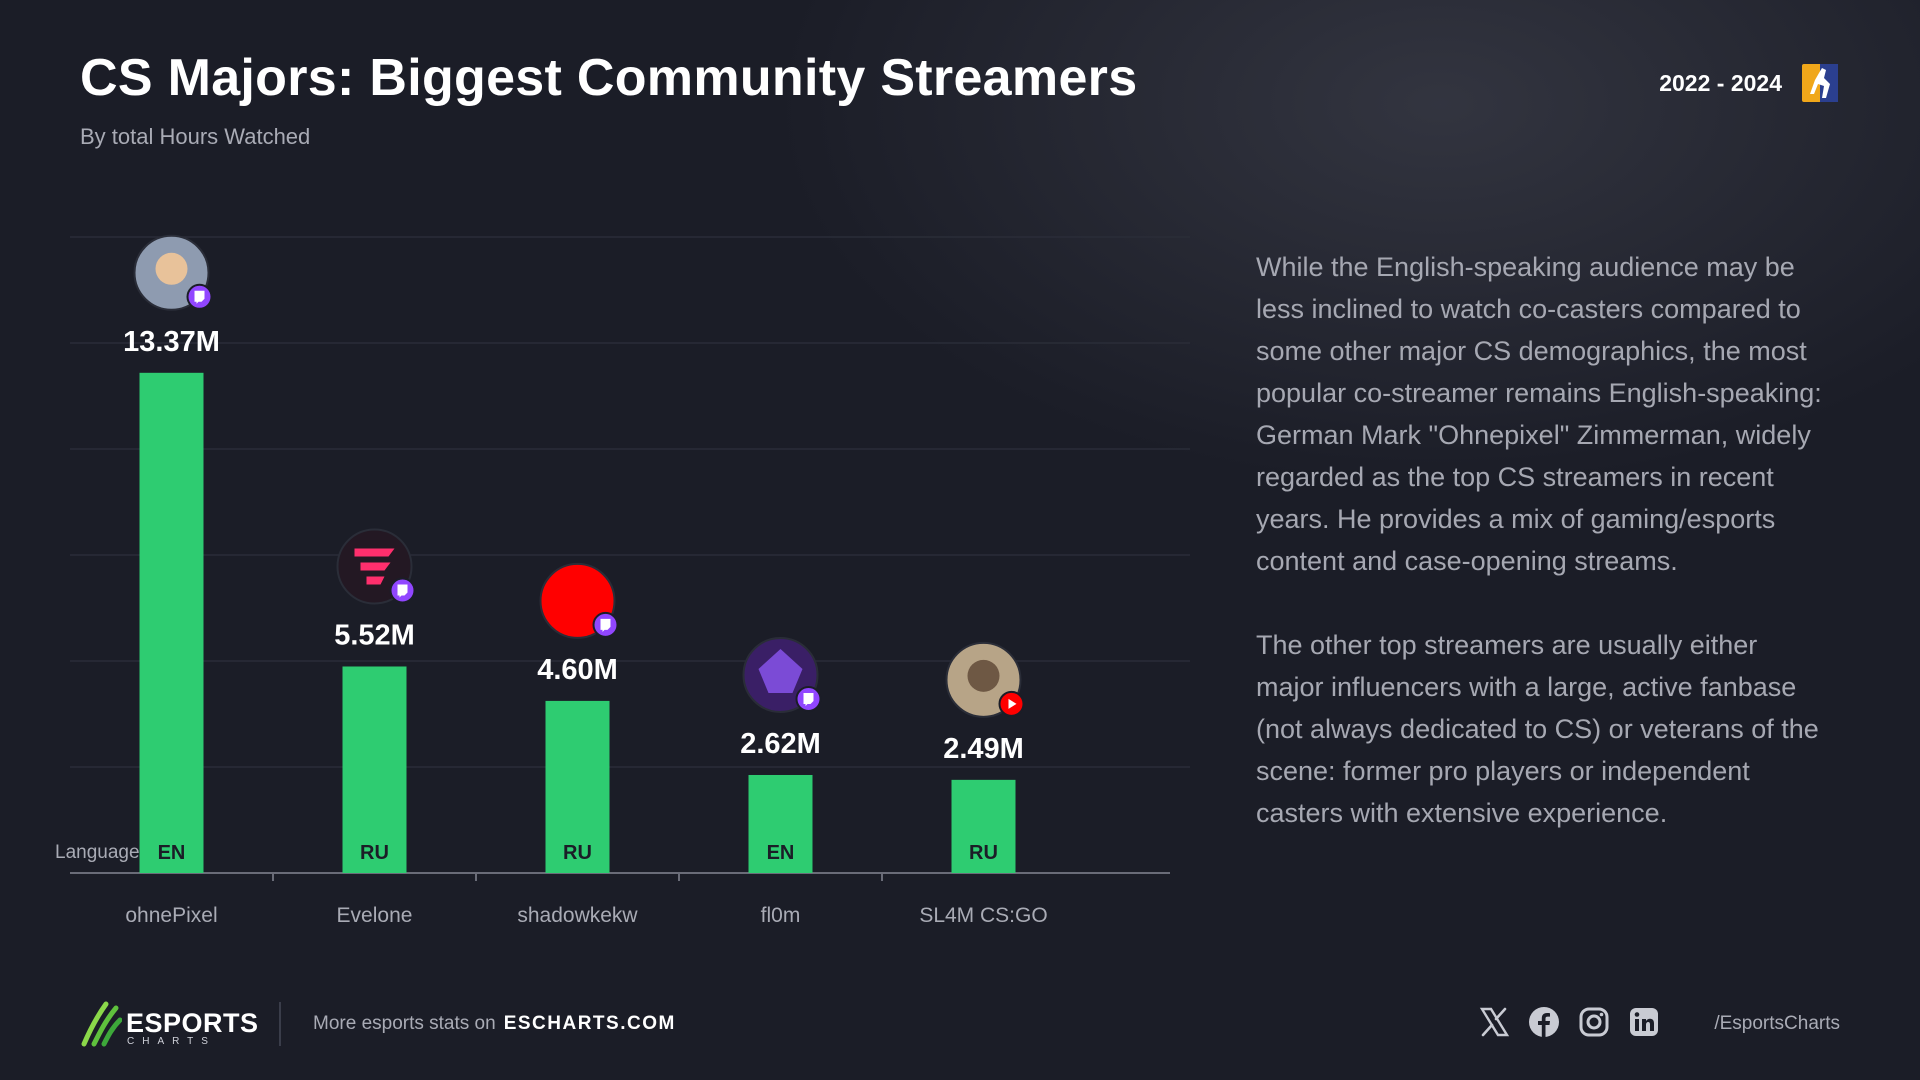 This screenshot has width=1920, height=1080. What do you see at coordinates (589, 1023) in the screenshot?
I see `site-link: ESCHARTS.COM` at bounding box center [589, 1023].